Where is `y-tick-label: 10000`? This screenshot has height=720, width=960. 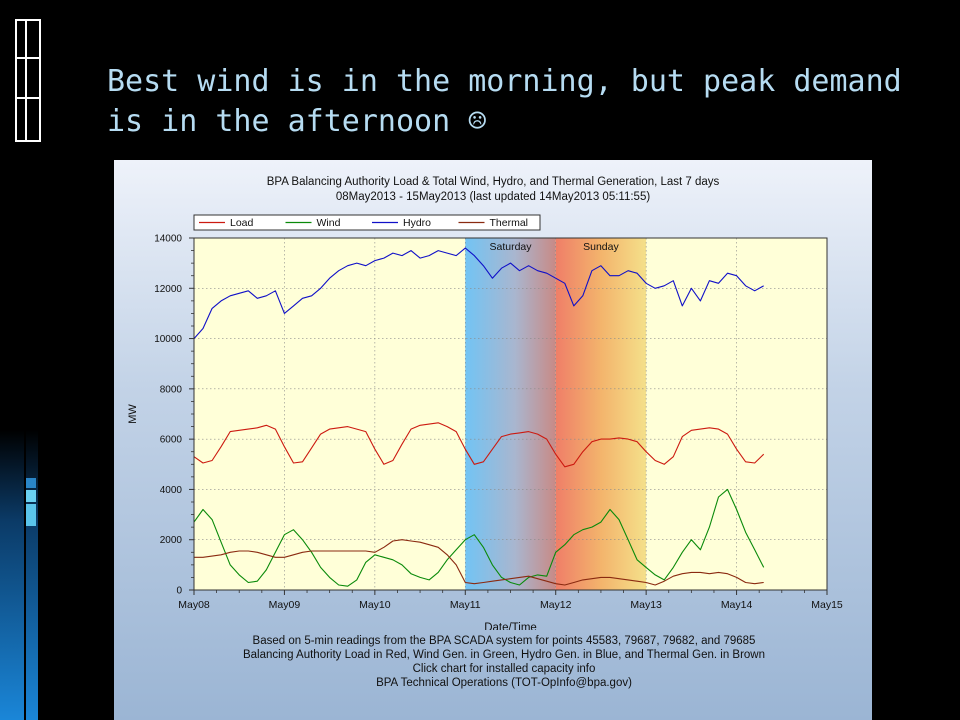
y-tick-label: 10000 is located at coordinates (168, 339).